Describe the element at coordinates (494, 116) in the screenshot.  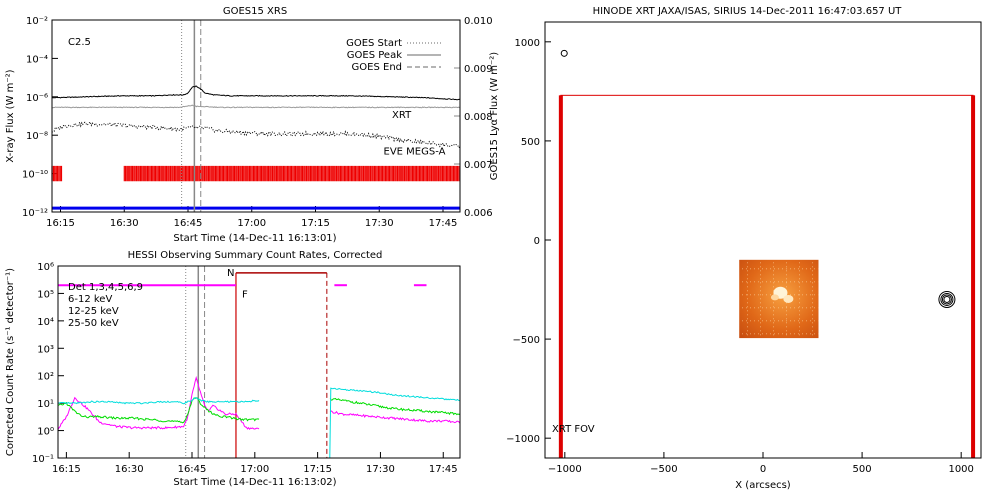
I see `goes-y2label: GOES15 Lyα Flux (W m⁻²)` at that location.